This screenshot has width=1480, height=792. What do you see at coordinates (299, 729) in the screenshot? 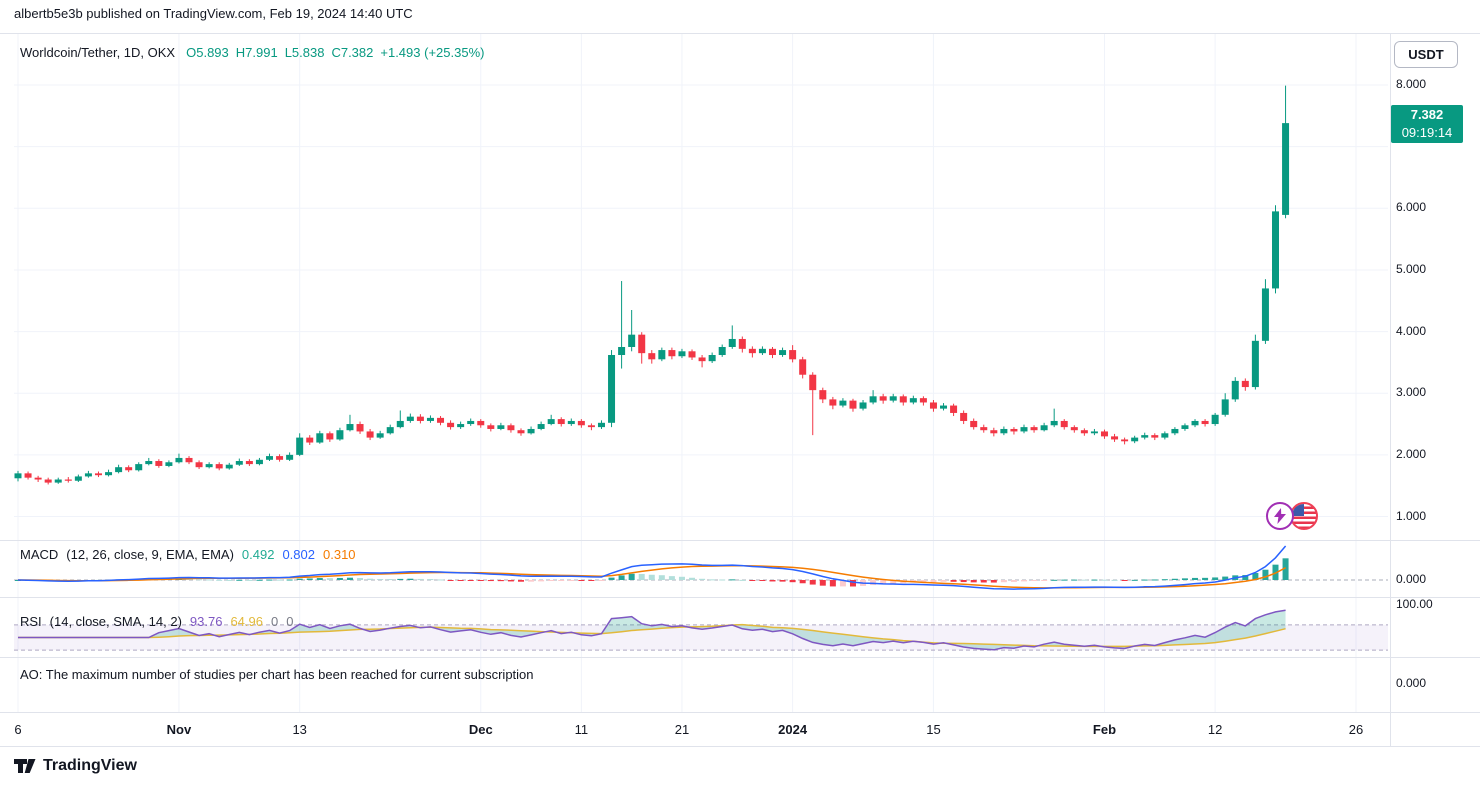
I see `time-axis-label: 13` at bounding box center [299, 729].